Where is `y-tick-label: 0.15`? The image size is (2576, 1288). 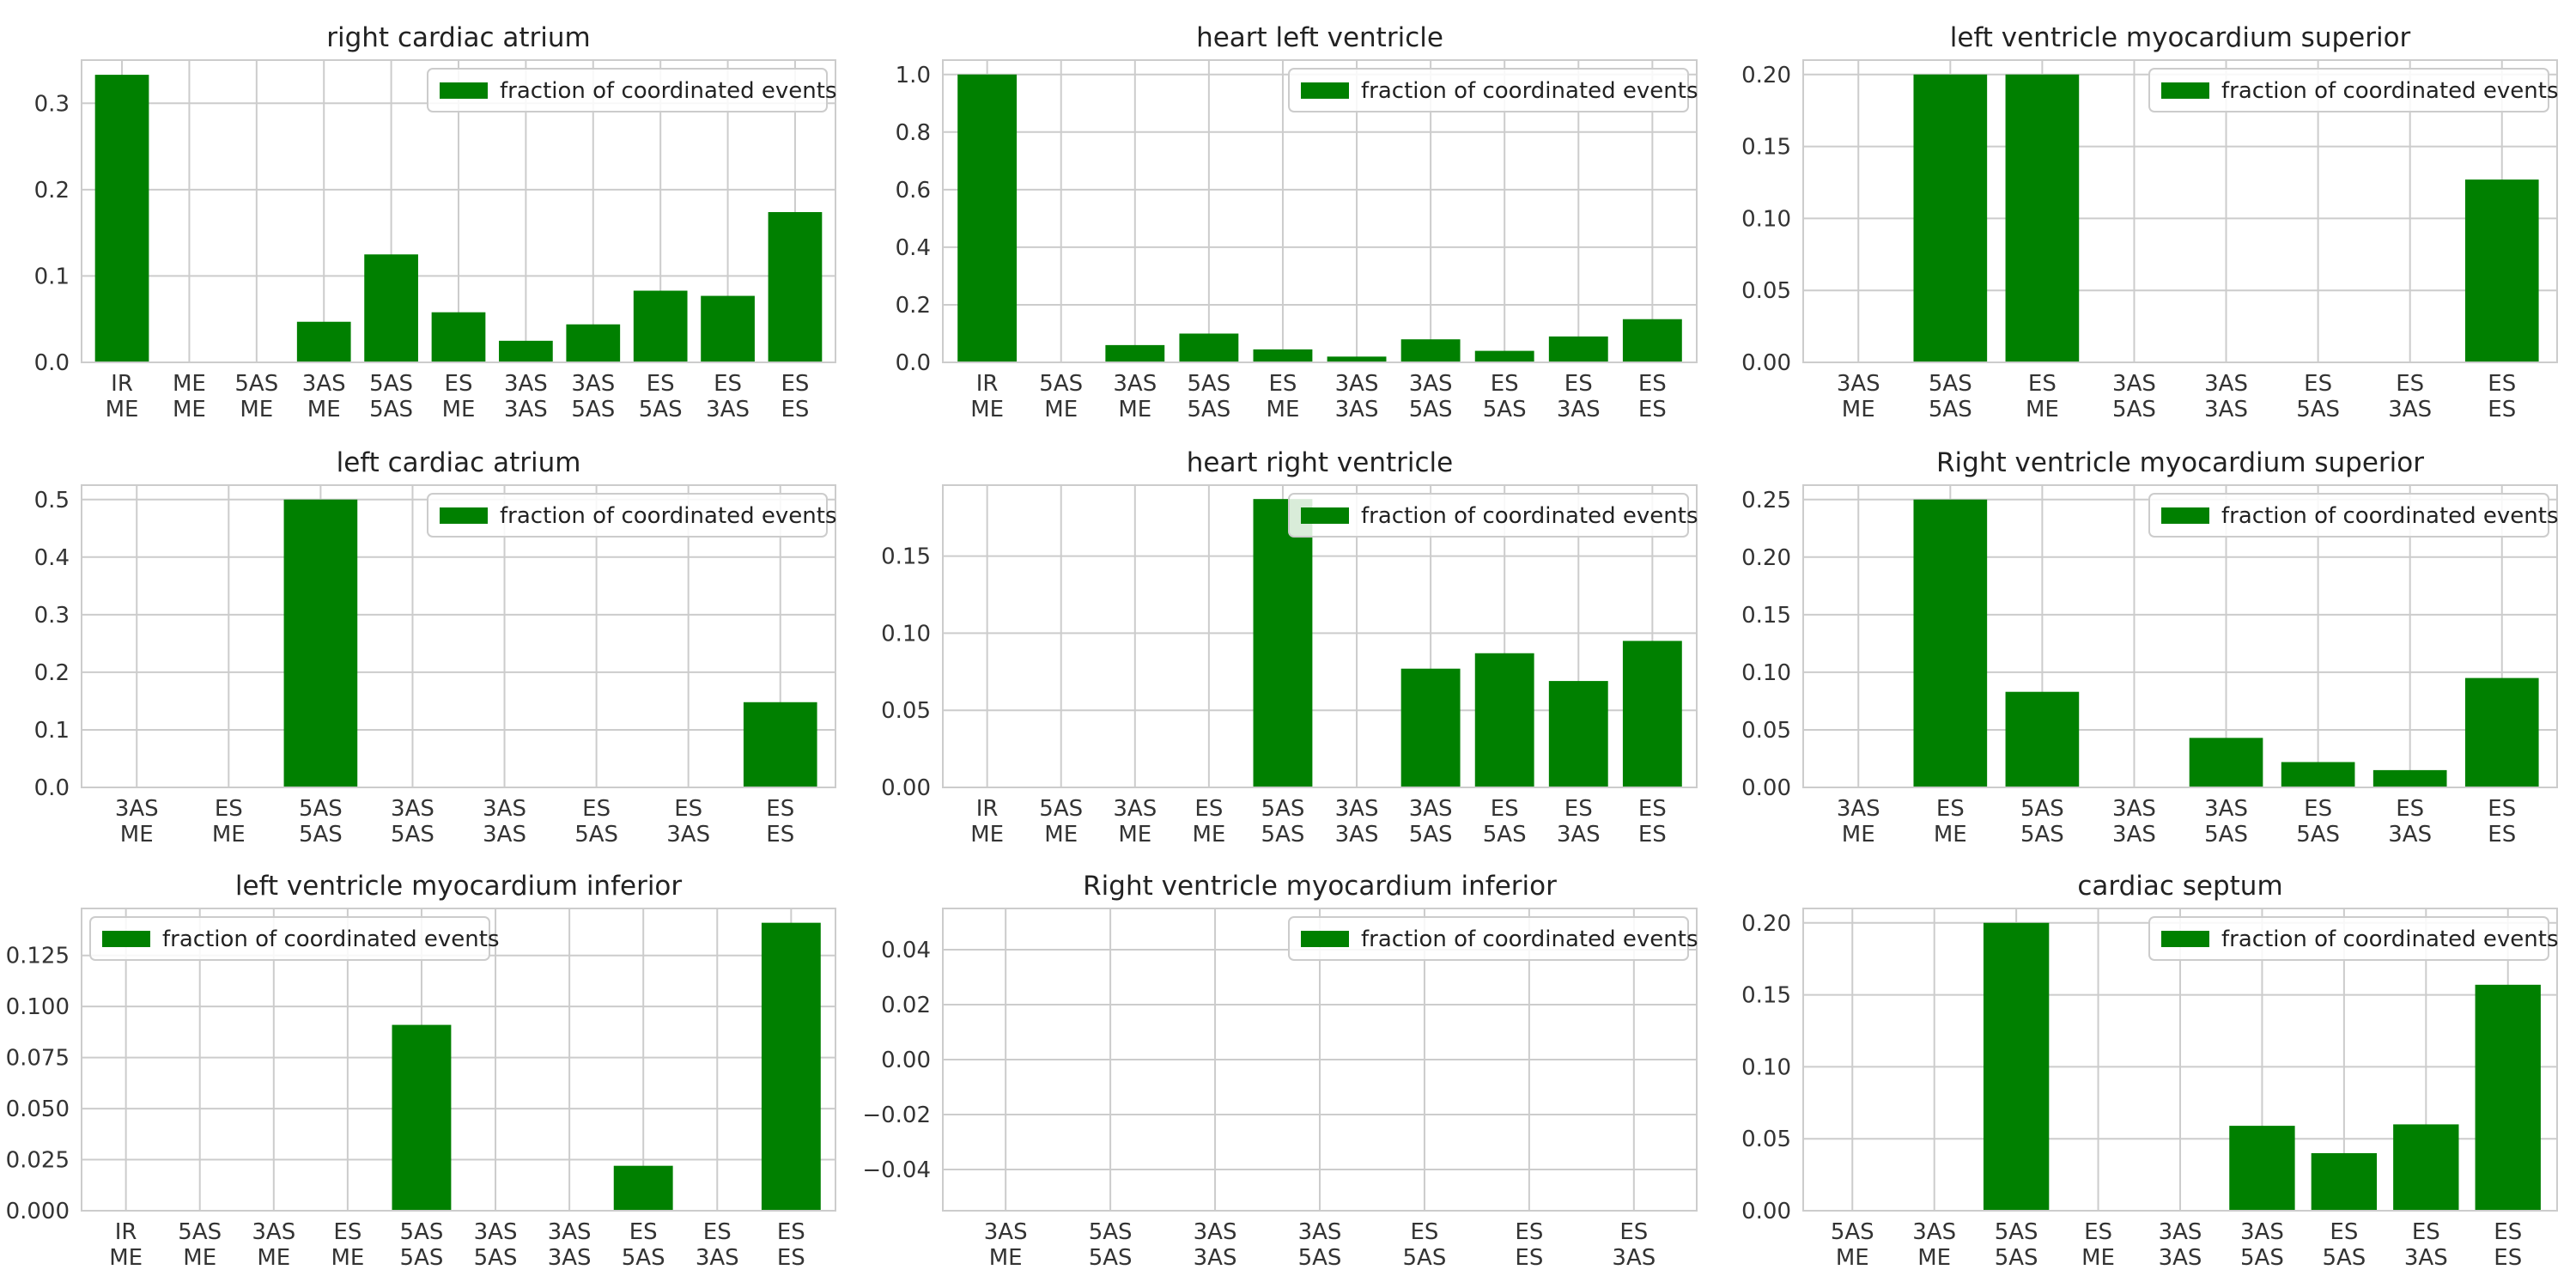
y-tick-label: 0.15 is located at coordinates (1766, 616).